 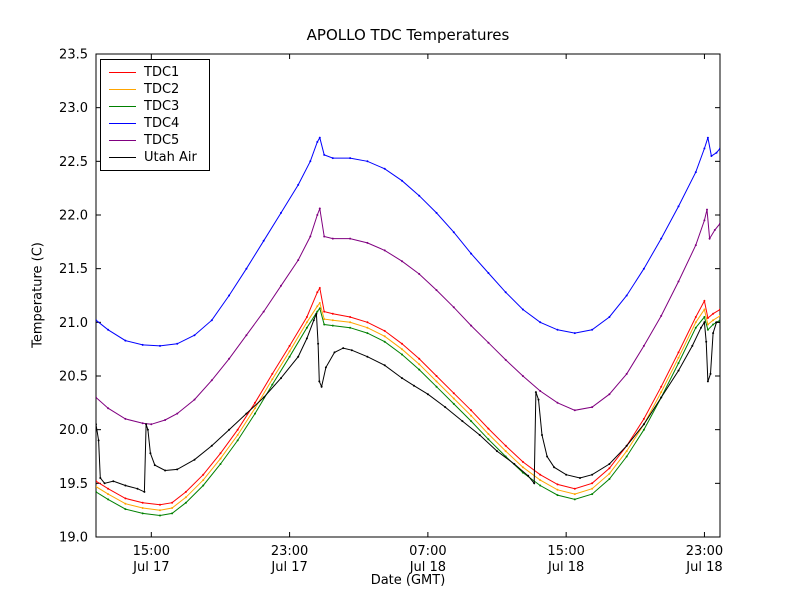 What do you see at coordinates (289, 551) in the screenshot?
I see `x-tick-label-time: 23:00` at bounding box center [289, 551].